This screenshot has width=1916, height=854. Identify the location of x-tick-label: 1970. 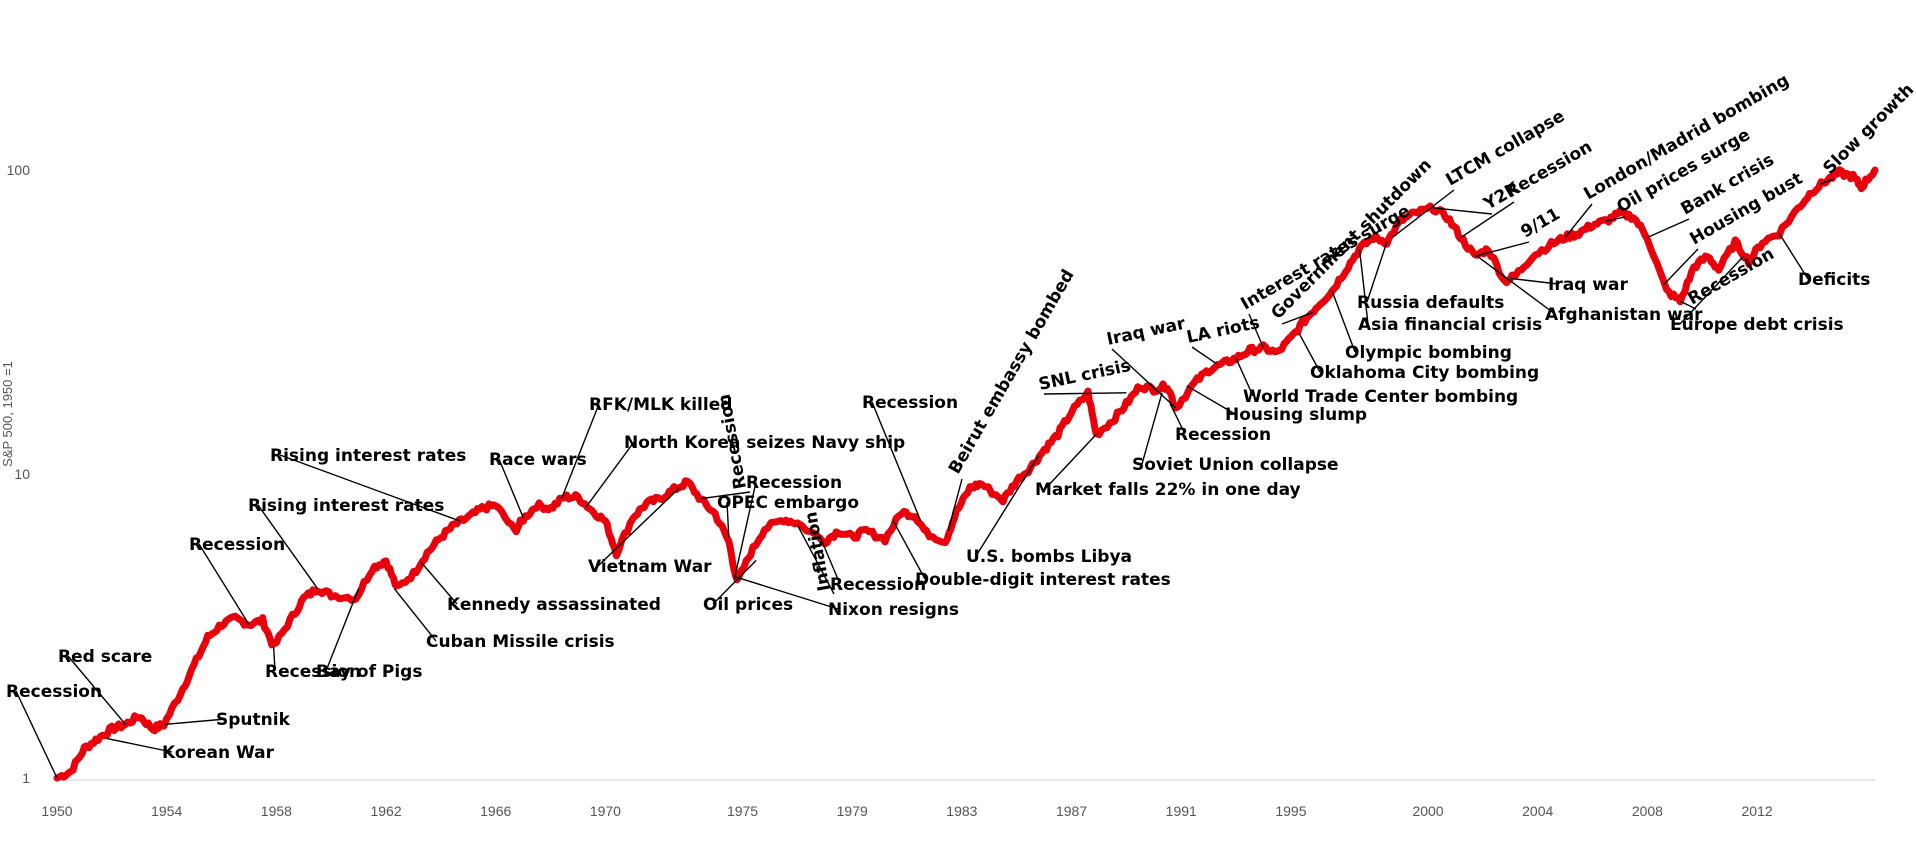
(605, 811).